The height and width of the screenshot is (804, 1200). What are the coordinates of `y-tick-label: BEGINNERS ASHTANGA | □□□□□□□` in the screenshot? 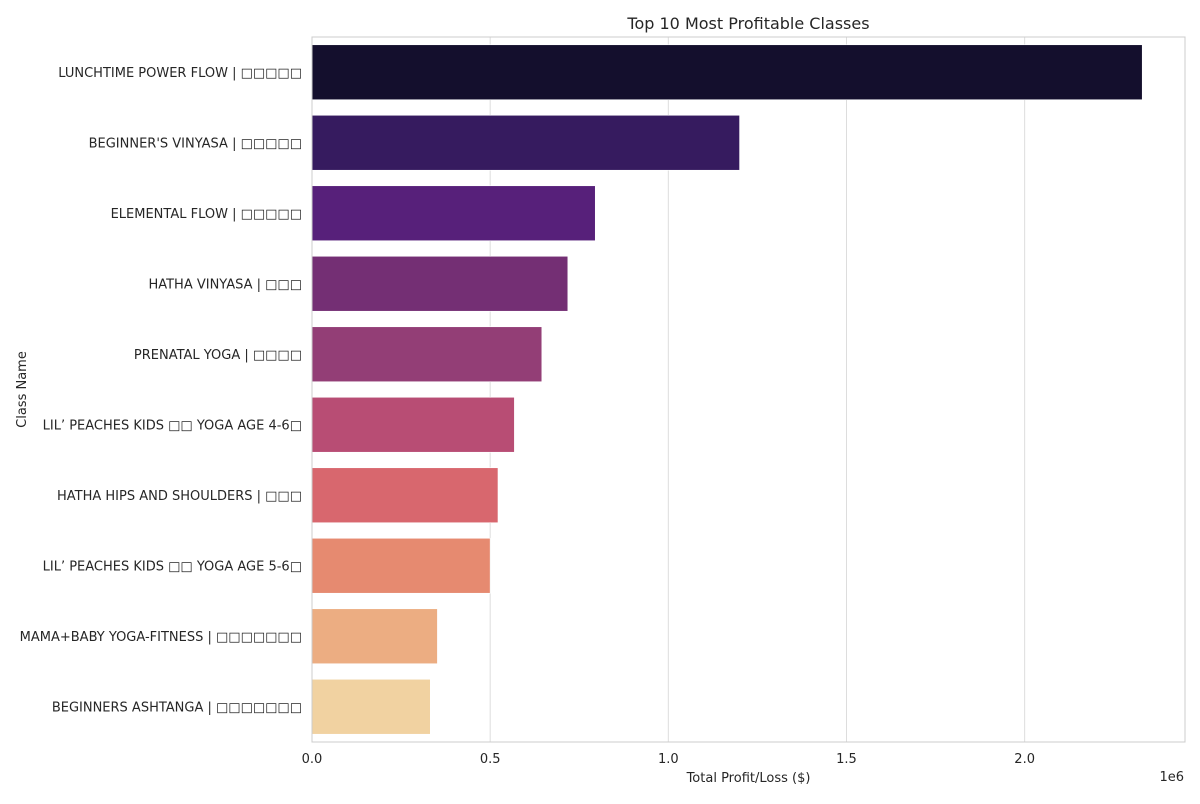 It's located at (177, 707).